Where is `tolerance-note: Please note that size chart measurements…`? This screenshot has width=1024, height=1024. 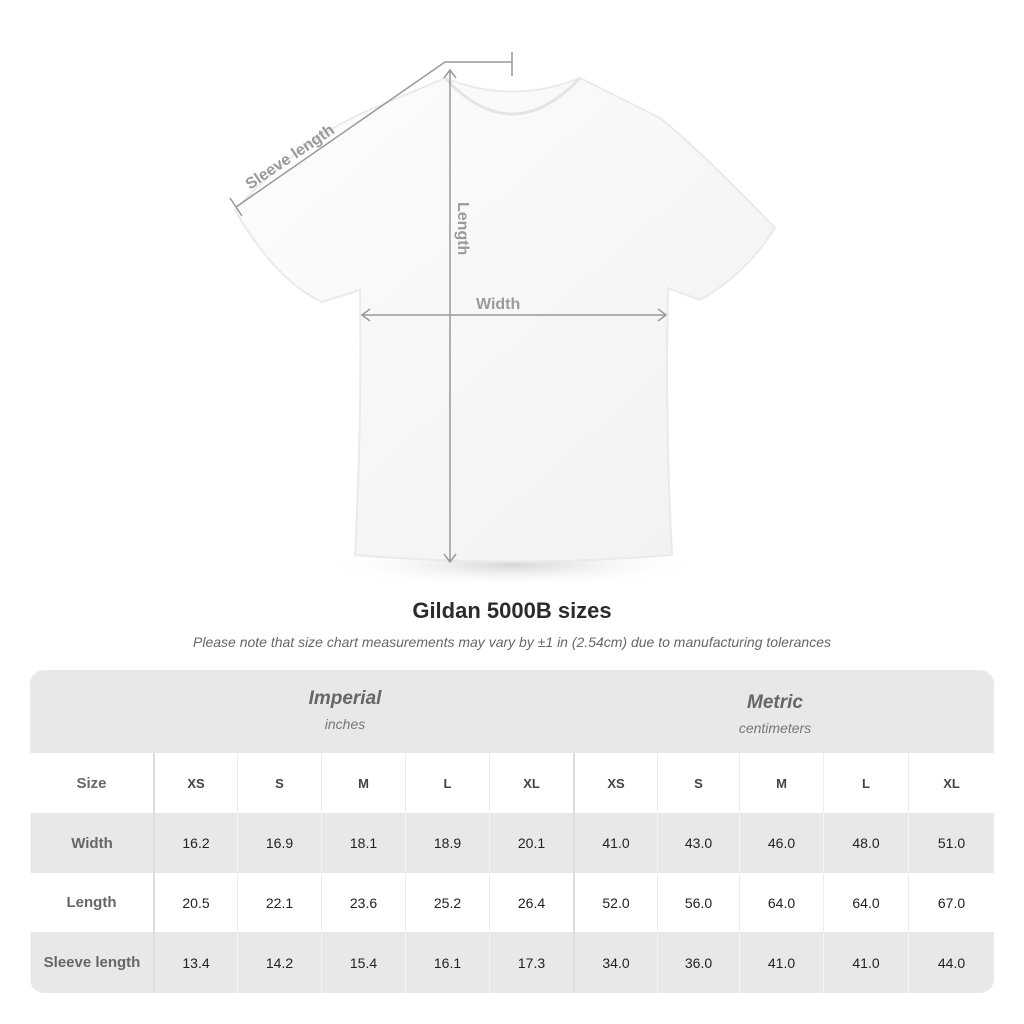 tolerance-note: Please note that size chart measurements… is located at coordinates (512, 642).